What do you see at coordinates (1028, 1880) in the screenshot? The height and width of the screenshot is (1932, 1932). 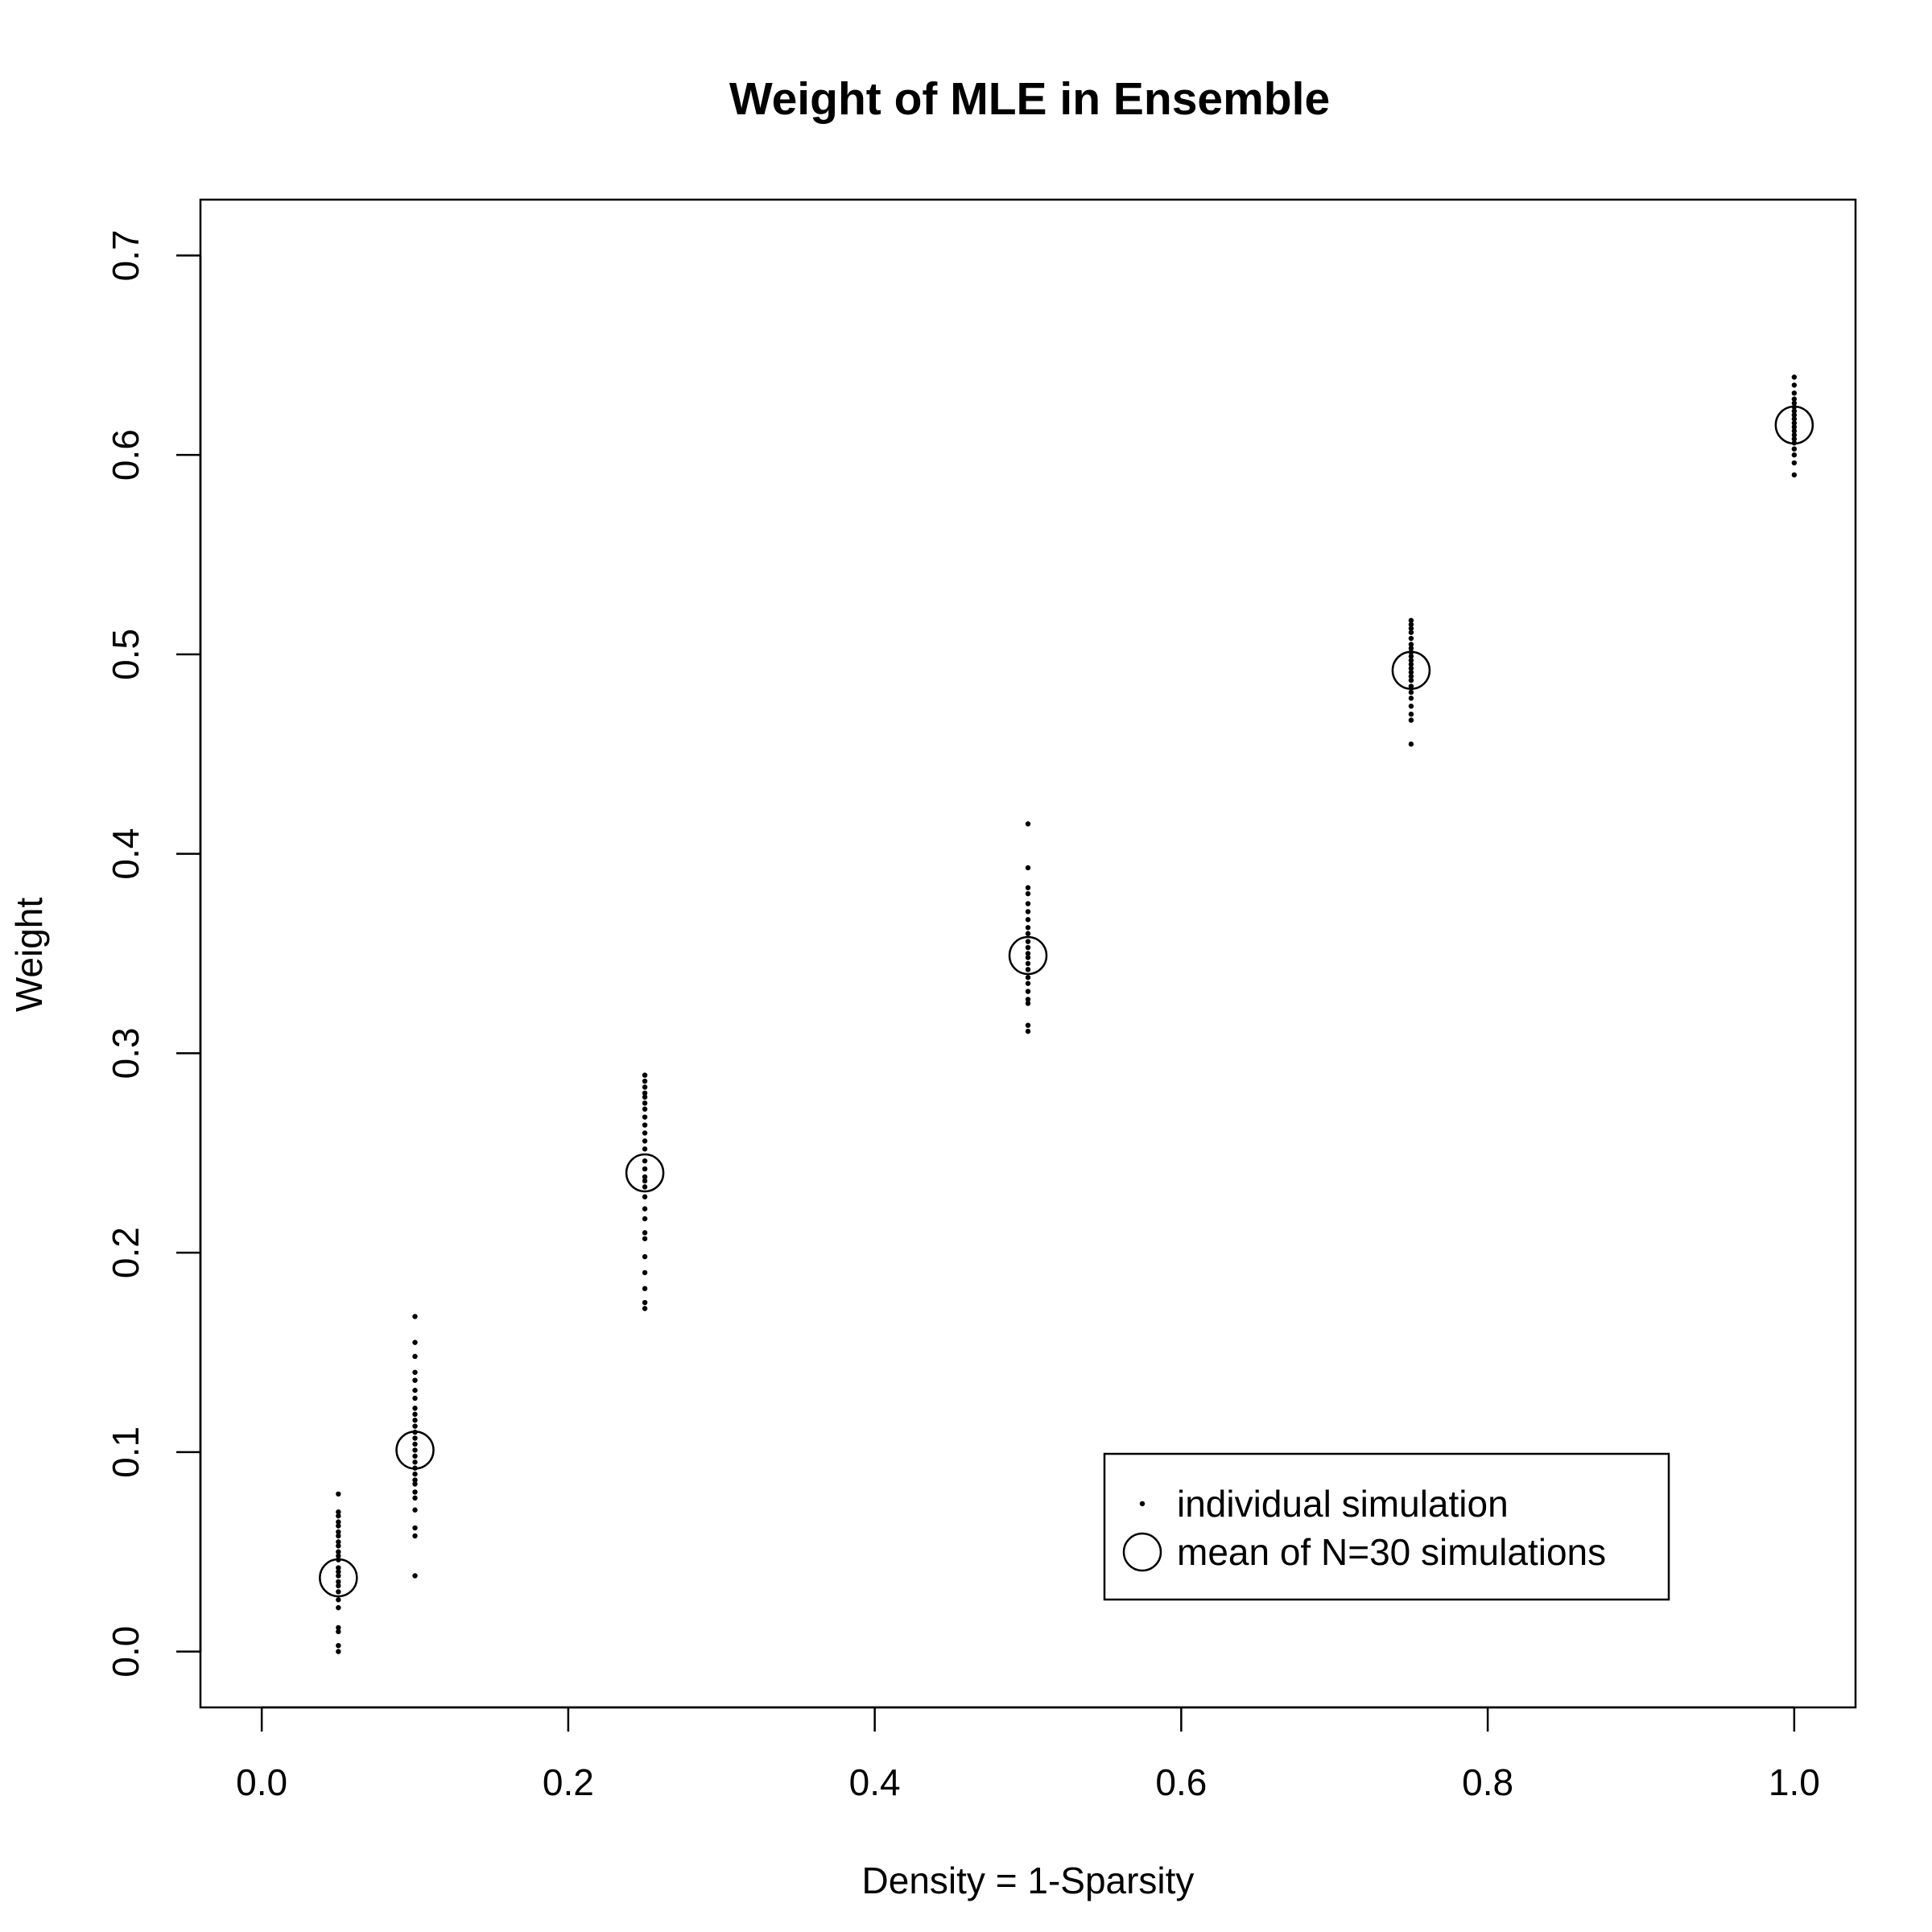 I see `x-axis-label: Density = 1-Sparsity` at bounding box center [1028, 1880].